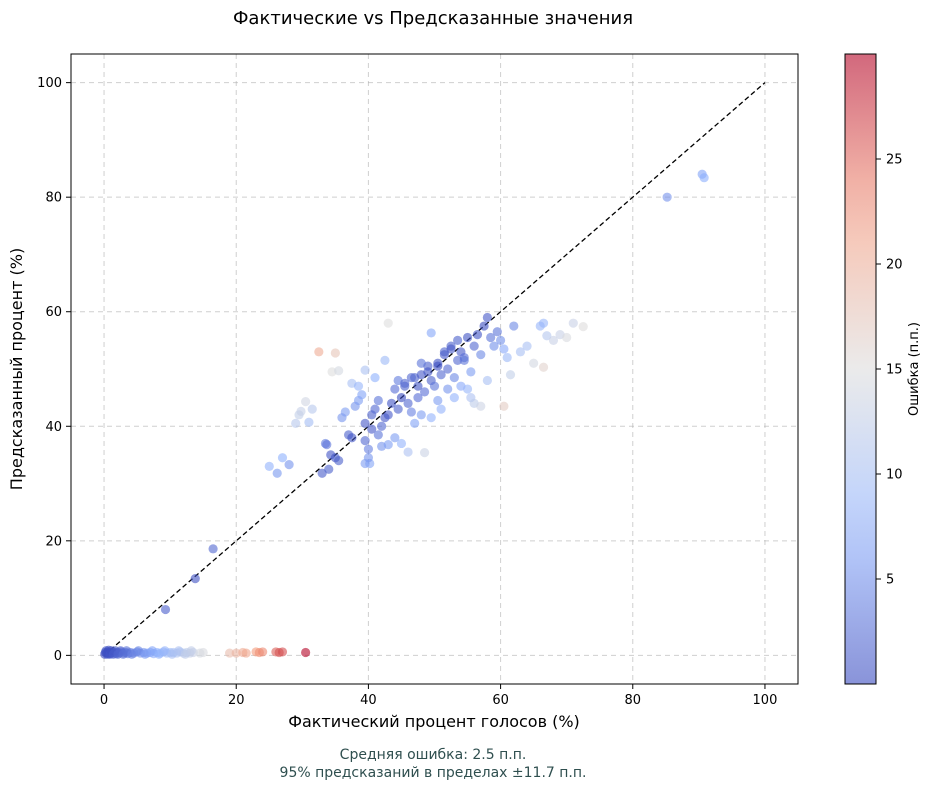  I want to click on y-tick-label-1: 20, so click(53, 541).